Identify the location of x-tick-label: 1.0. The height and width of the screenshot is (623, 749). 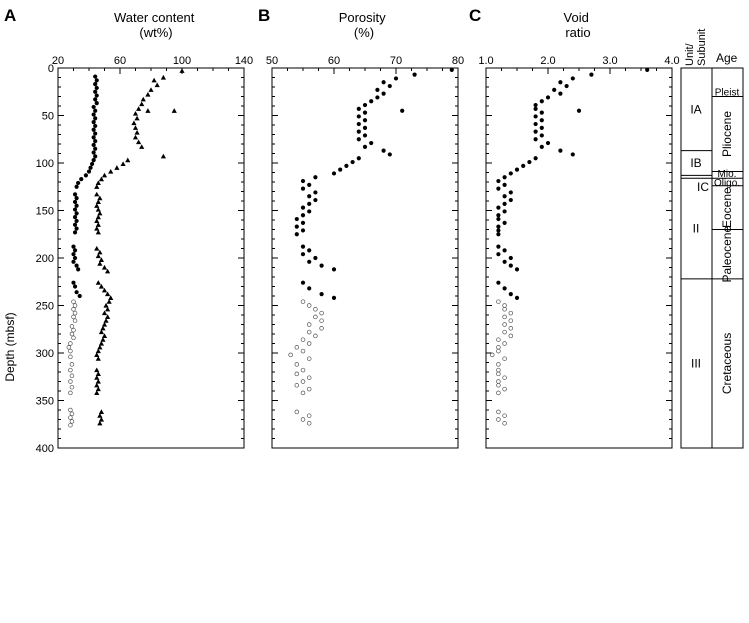
(485, 61).